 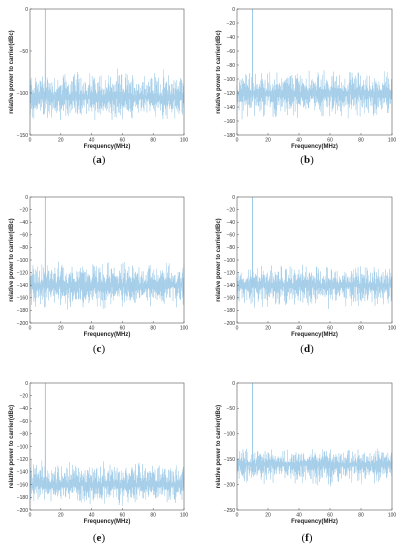 I want to click on panel-caption: (e), so click(x=99, y=538).